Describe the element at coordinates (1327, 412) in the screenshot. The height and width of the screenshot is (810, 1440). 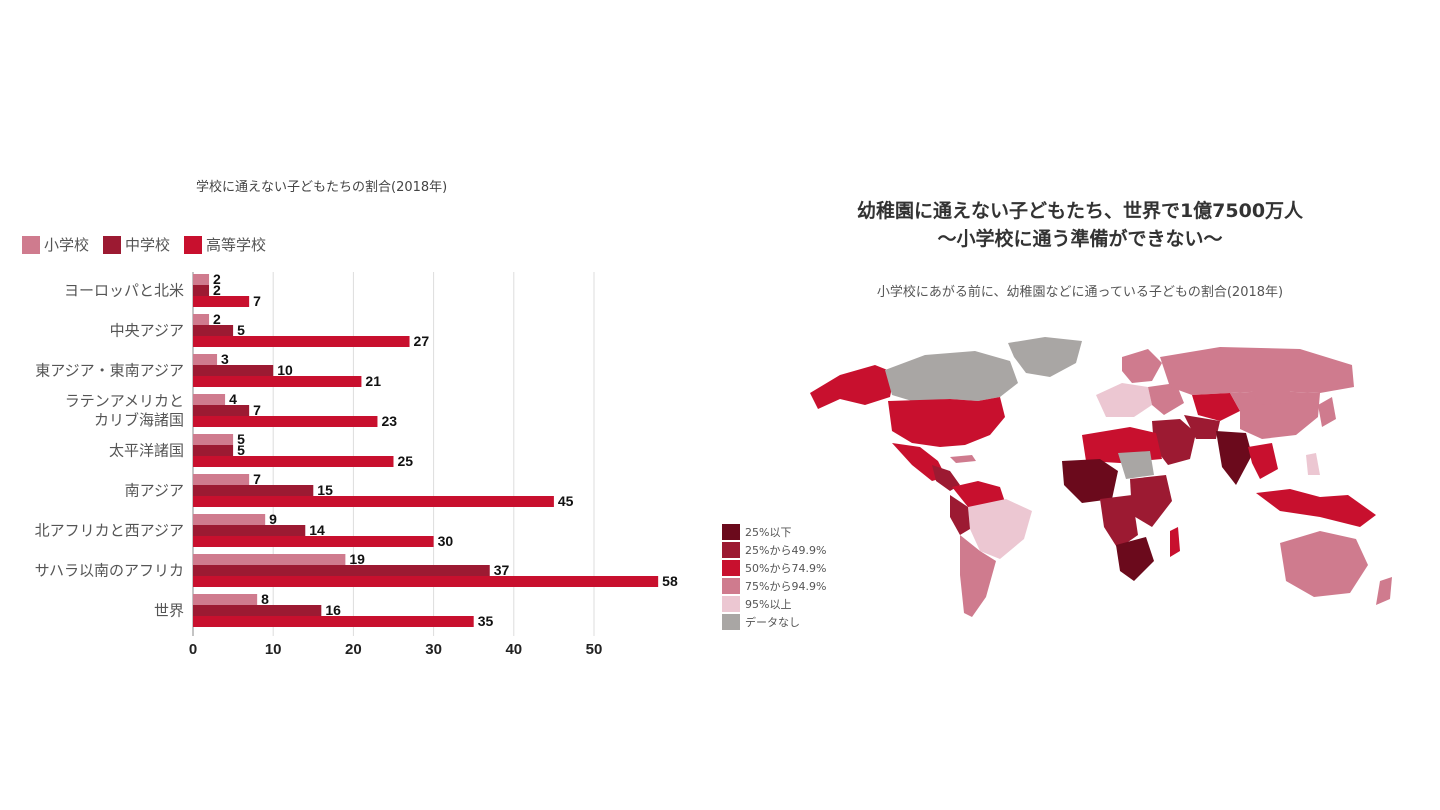
I see `map-region-japan-korea` at that location.